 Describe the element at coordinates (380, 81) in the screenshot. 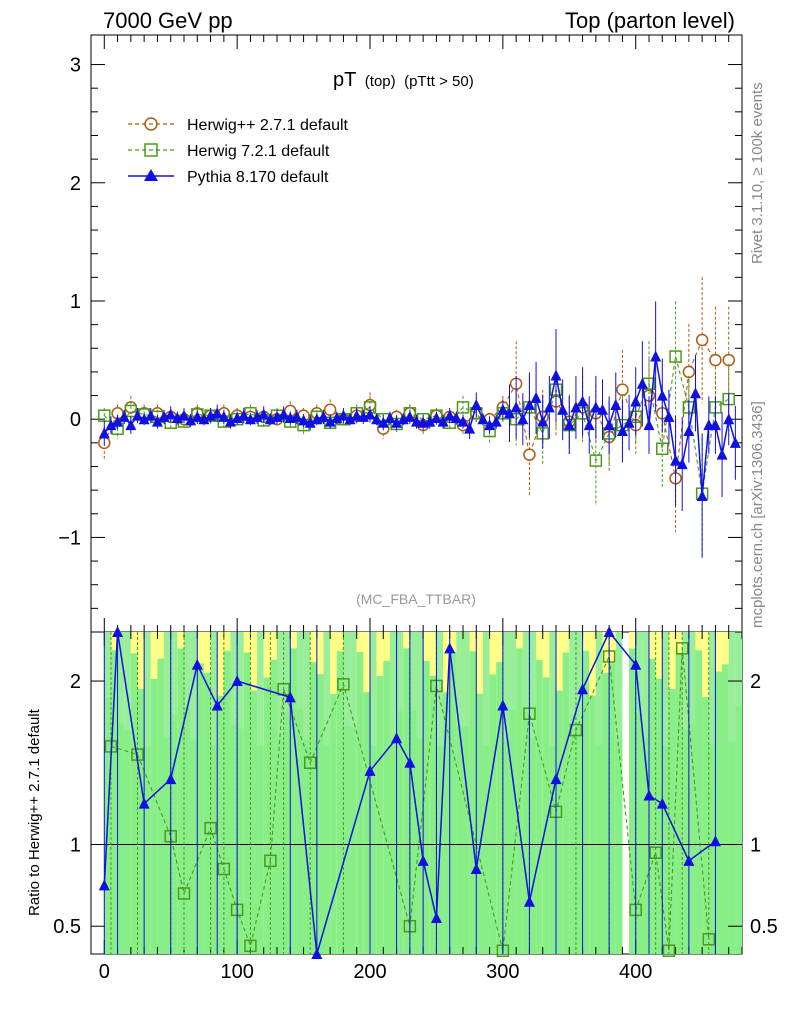

I see `title-sub1: (top)` at that location.